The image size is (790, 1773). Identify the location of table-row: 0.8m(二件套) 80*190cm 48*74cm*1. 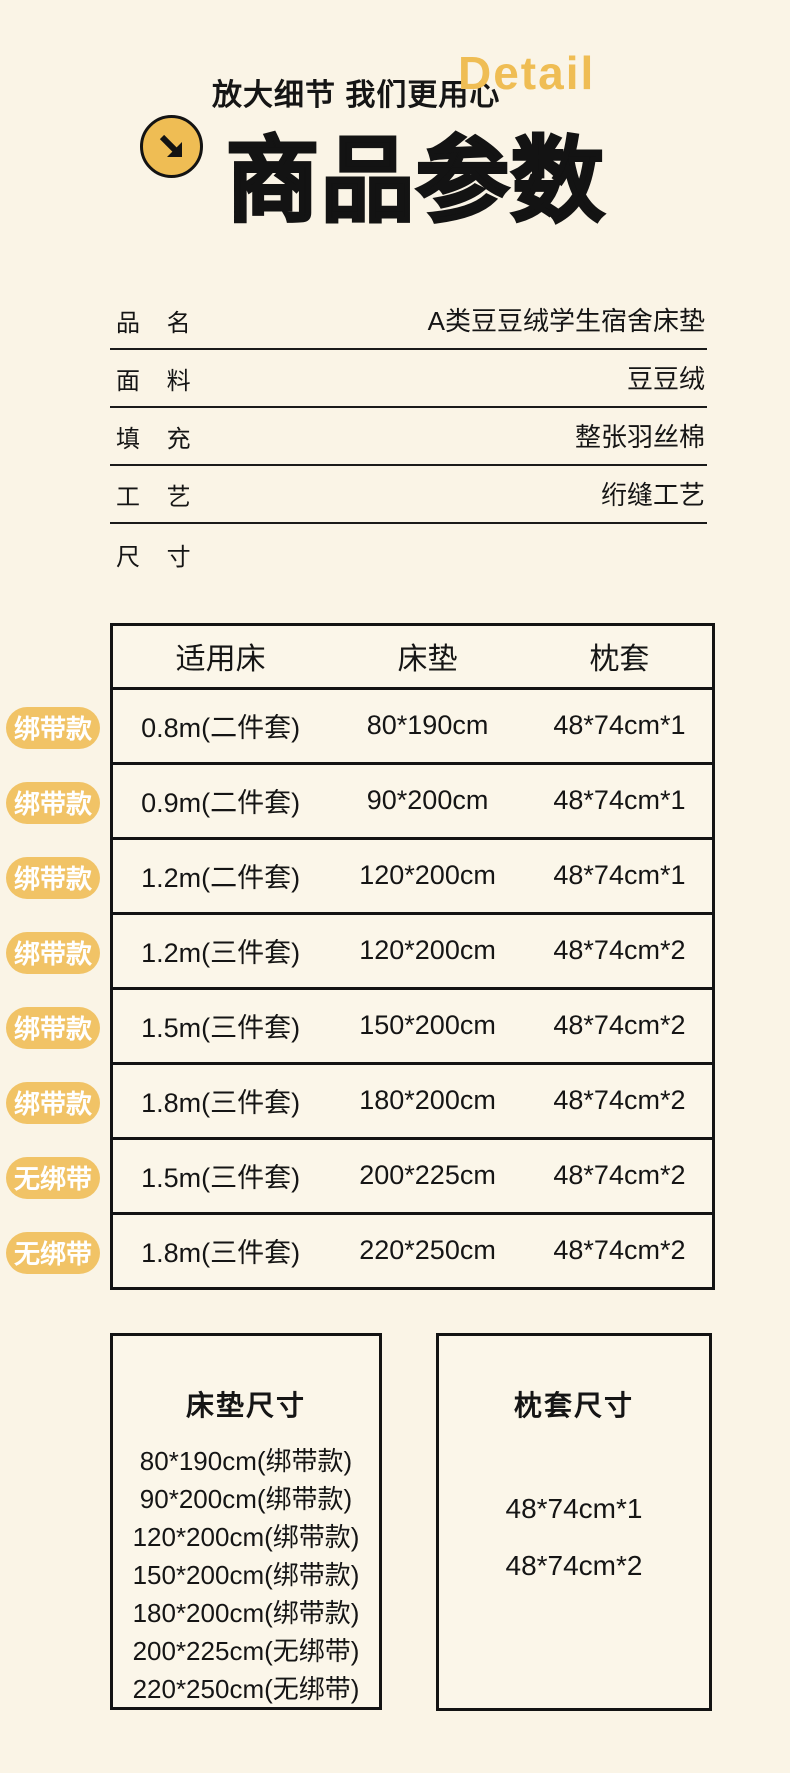
(412, 726).